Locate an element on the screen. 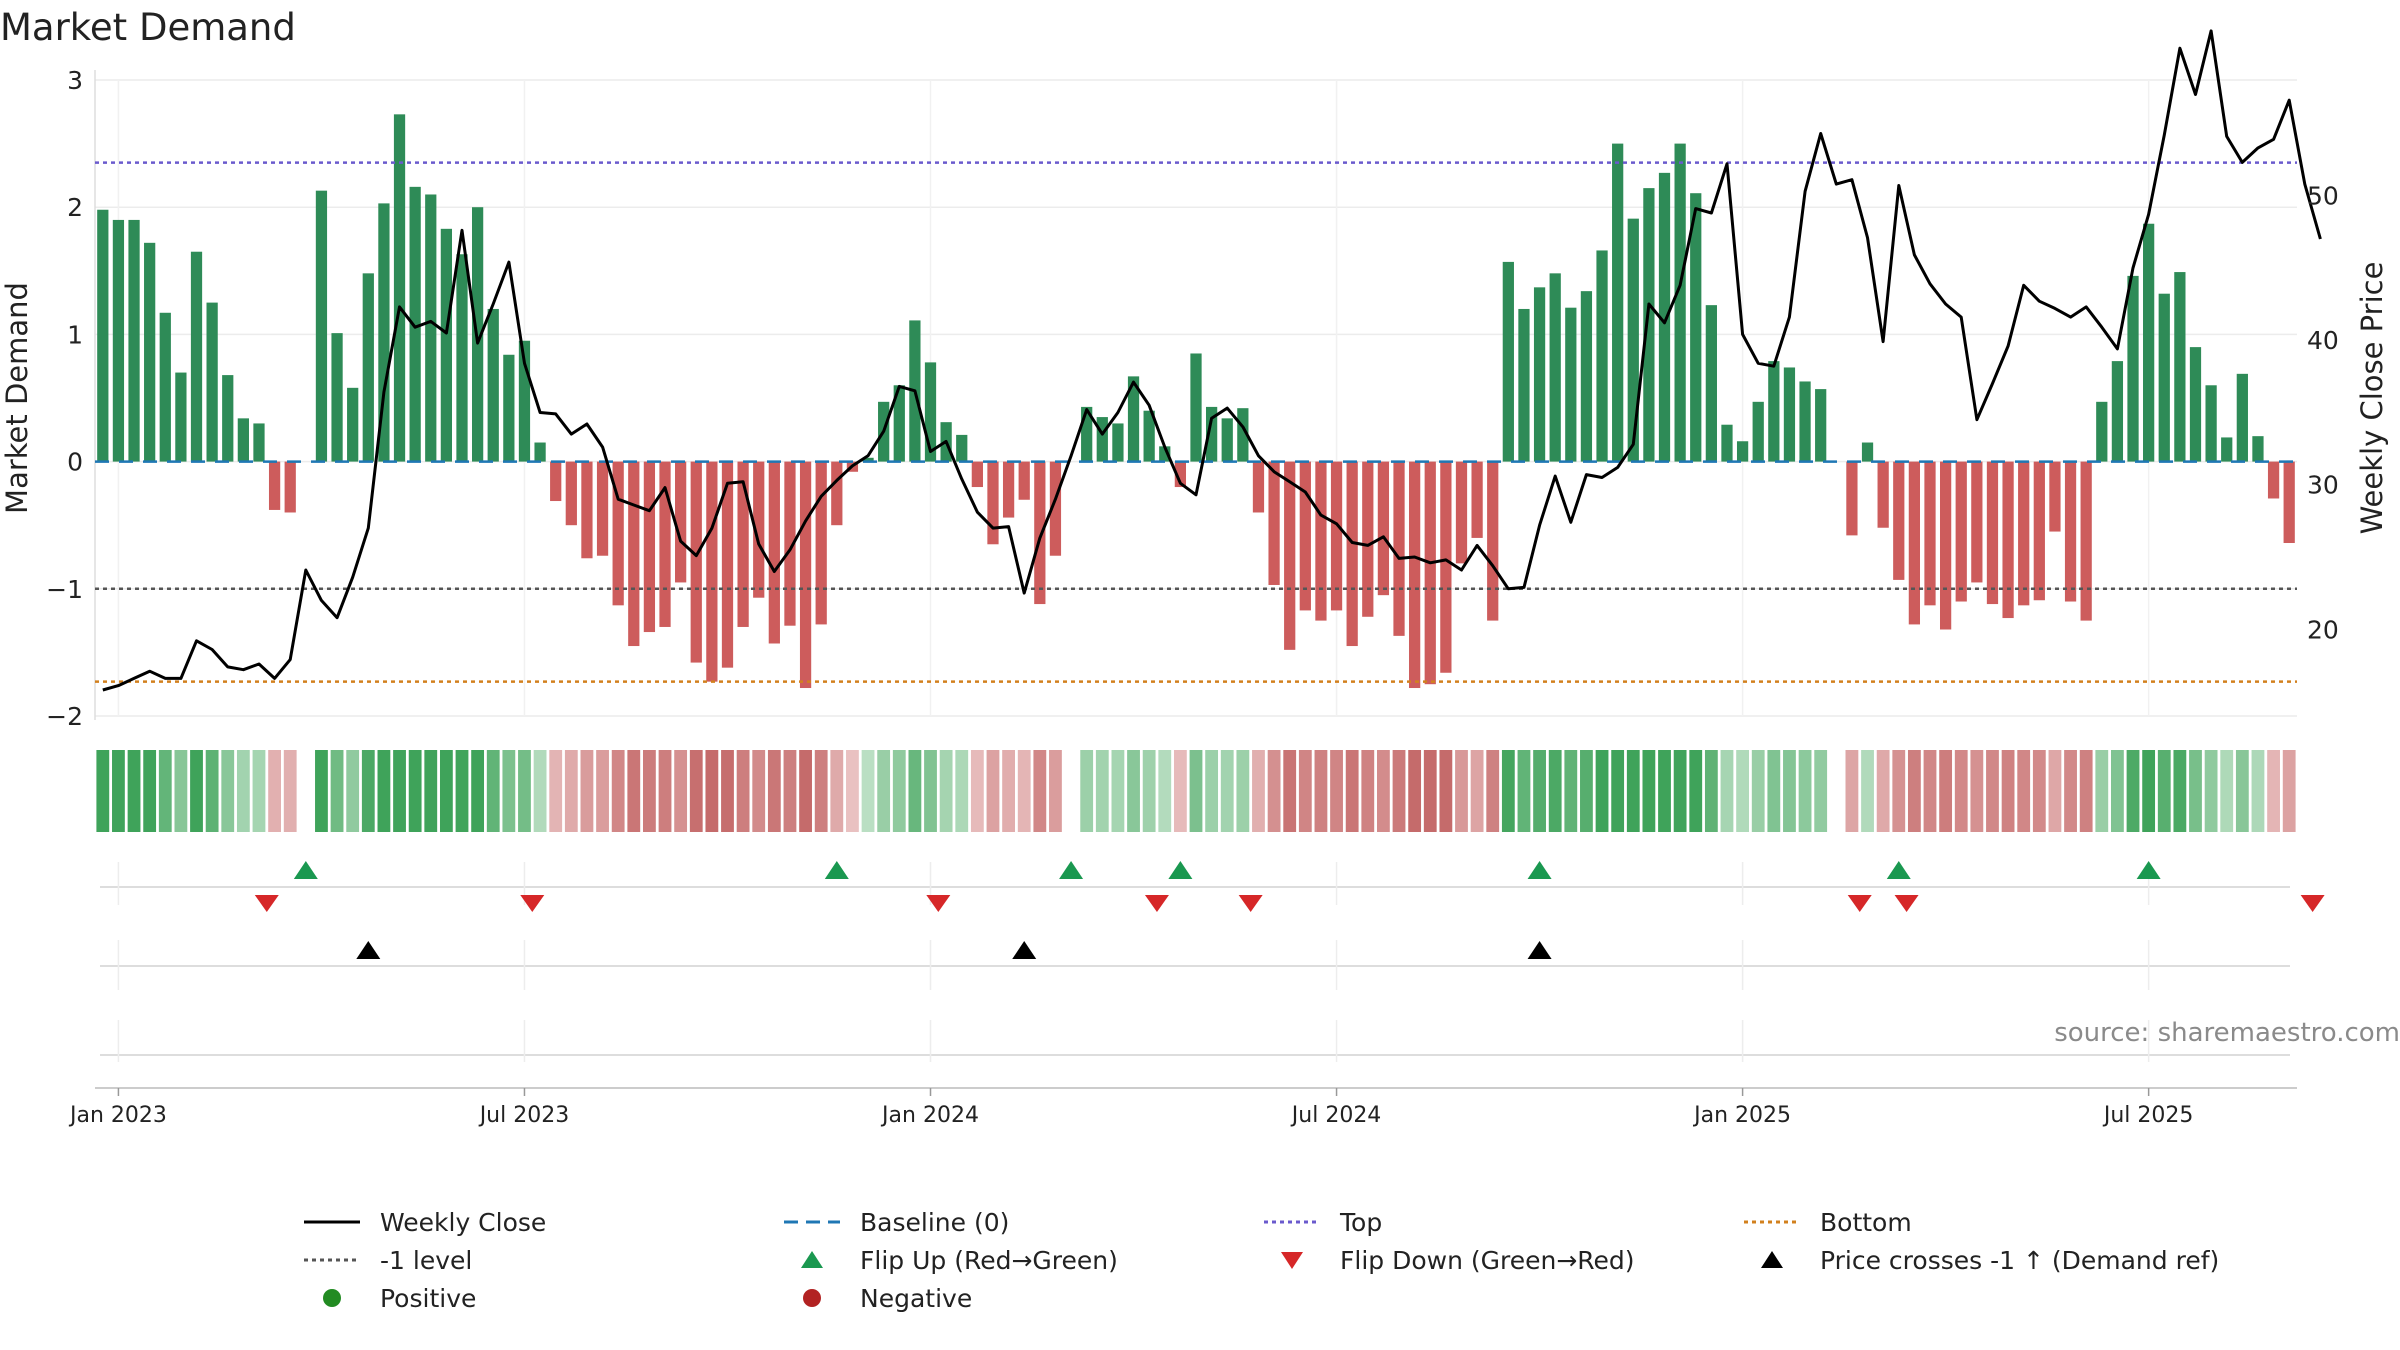 This screenshot has width=2400, height=1350. y2-axis-title: Weekly Close Price is located at coordinates (2372, 398).